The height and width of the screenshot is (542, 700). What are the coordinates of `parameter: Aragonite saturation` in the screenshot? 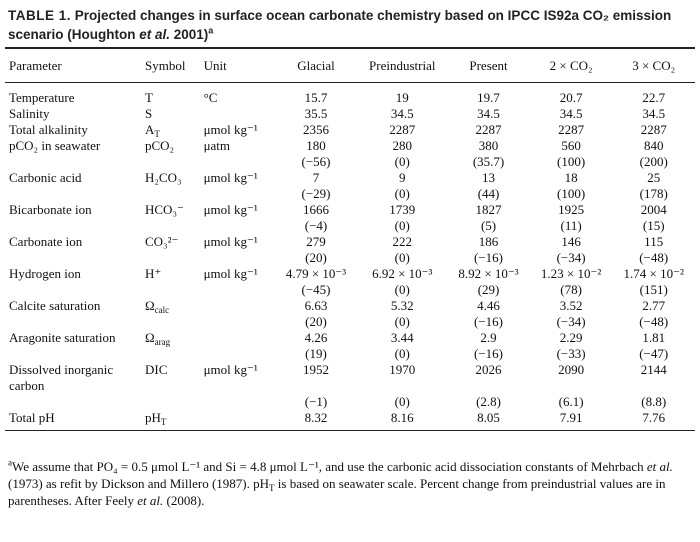 It's located at (62, 337).